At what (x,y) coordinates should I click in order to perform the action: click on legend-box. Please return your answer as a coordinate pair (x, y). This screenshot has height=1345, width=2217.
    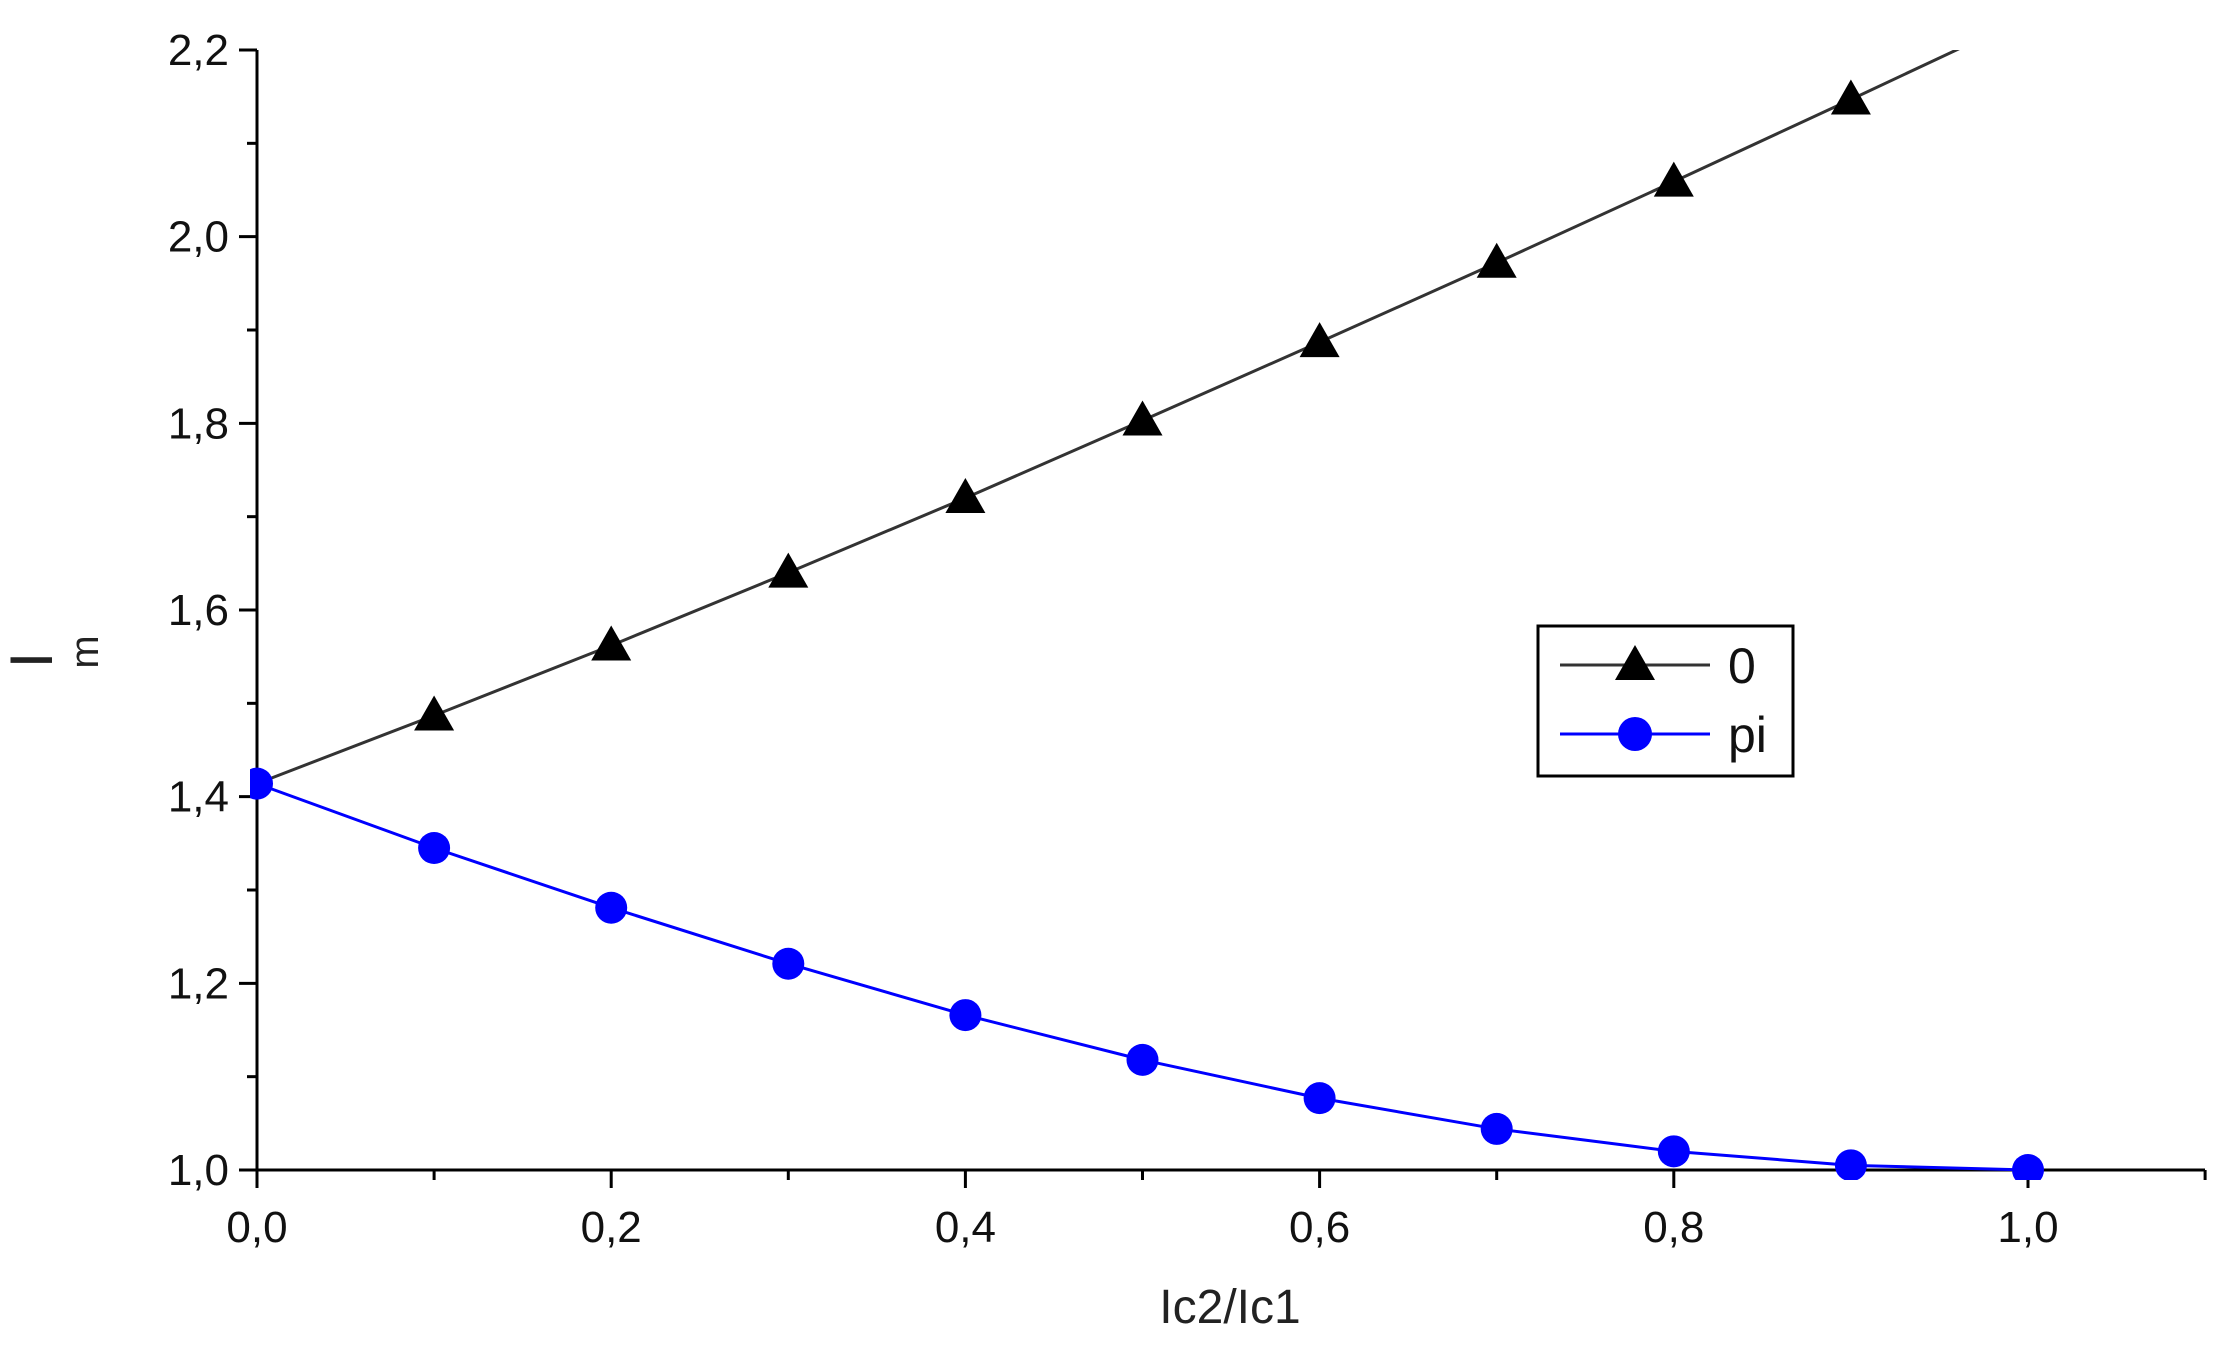
    Looking at the image, I should click on (1665, 701).